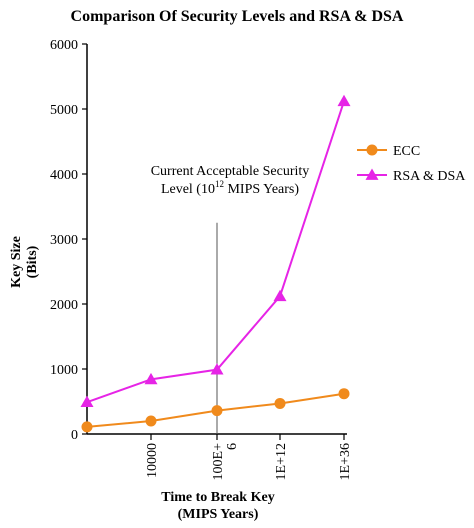 This screenshot has width=474, height=528. I want to click on legend-item-rsa-dsa: RSA & DSA, so click(411, 176).